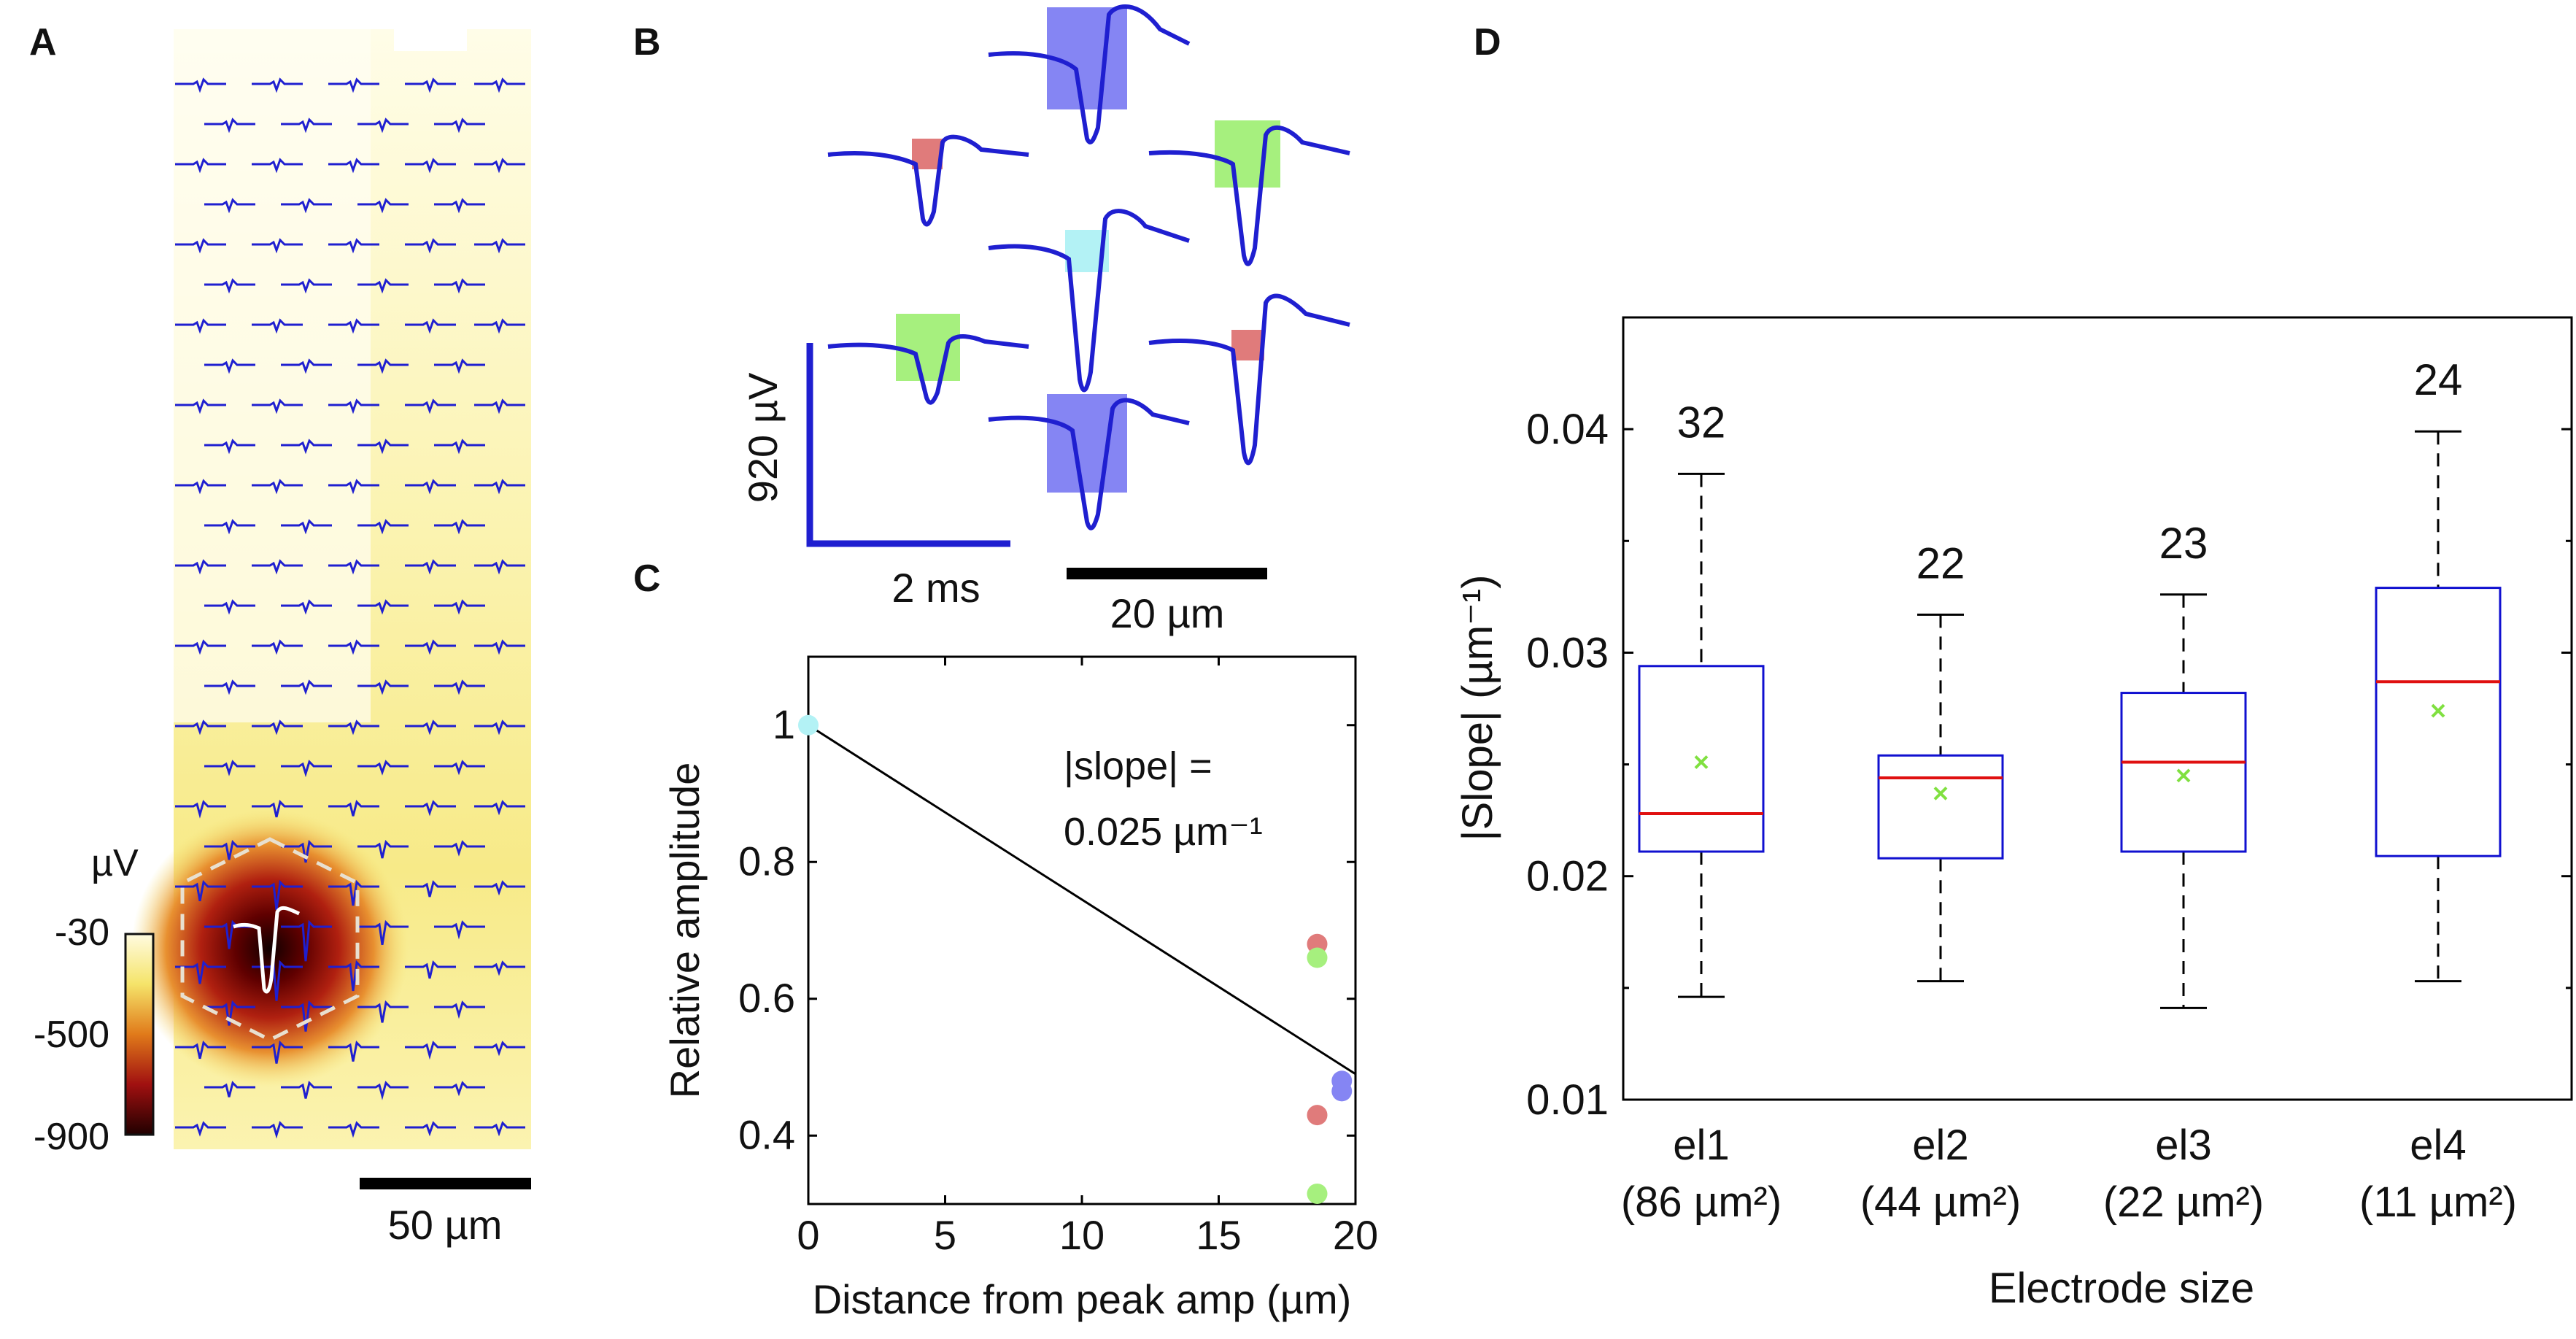 The width and height of the screenshot is (2576, 1339). What do you see at coordinates (43, 42) in the screenshot?
I see `panel-label-a: A` at bounding box center [43, 42].